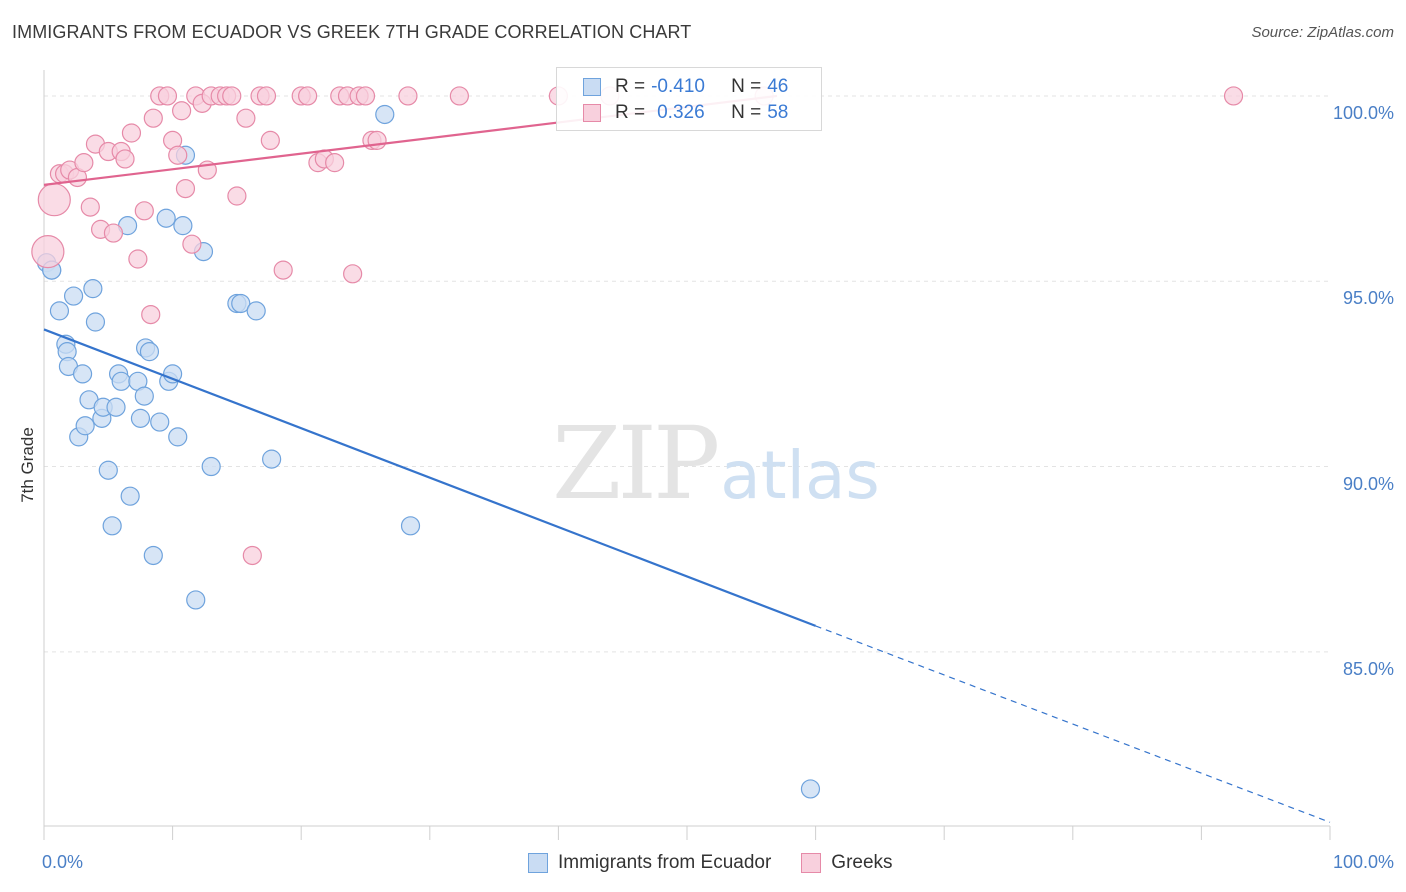 Image resolution: width=1406 pixels, height=892 pixels. What do you see at coordinates (862, 862) in the screenshot?
I see `legend-label-greeks: Greeks` at bounding box center [862, 862].